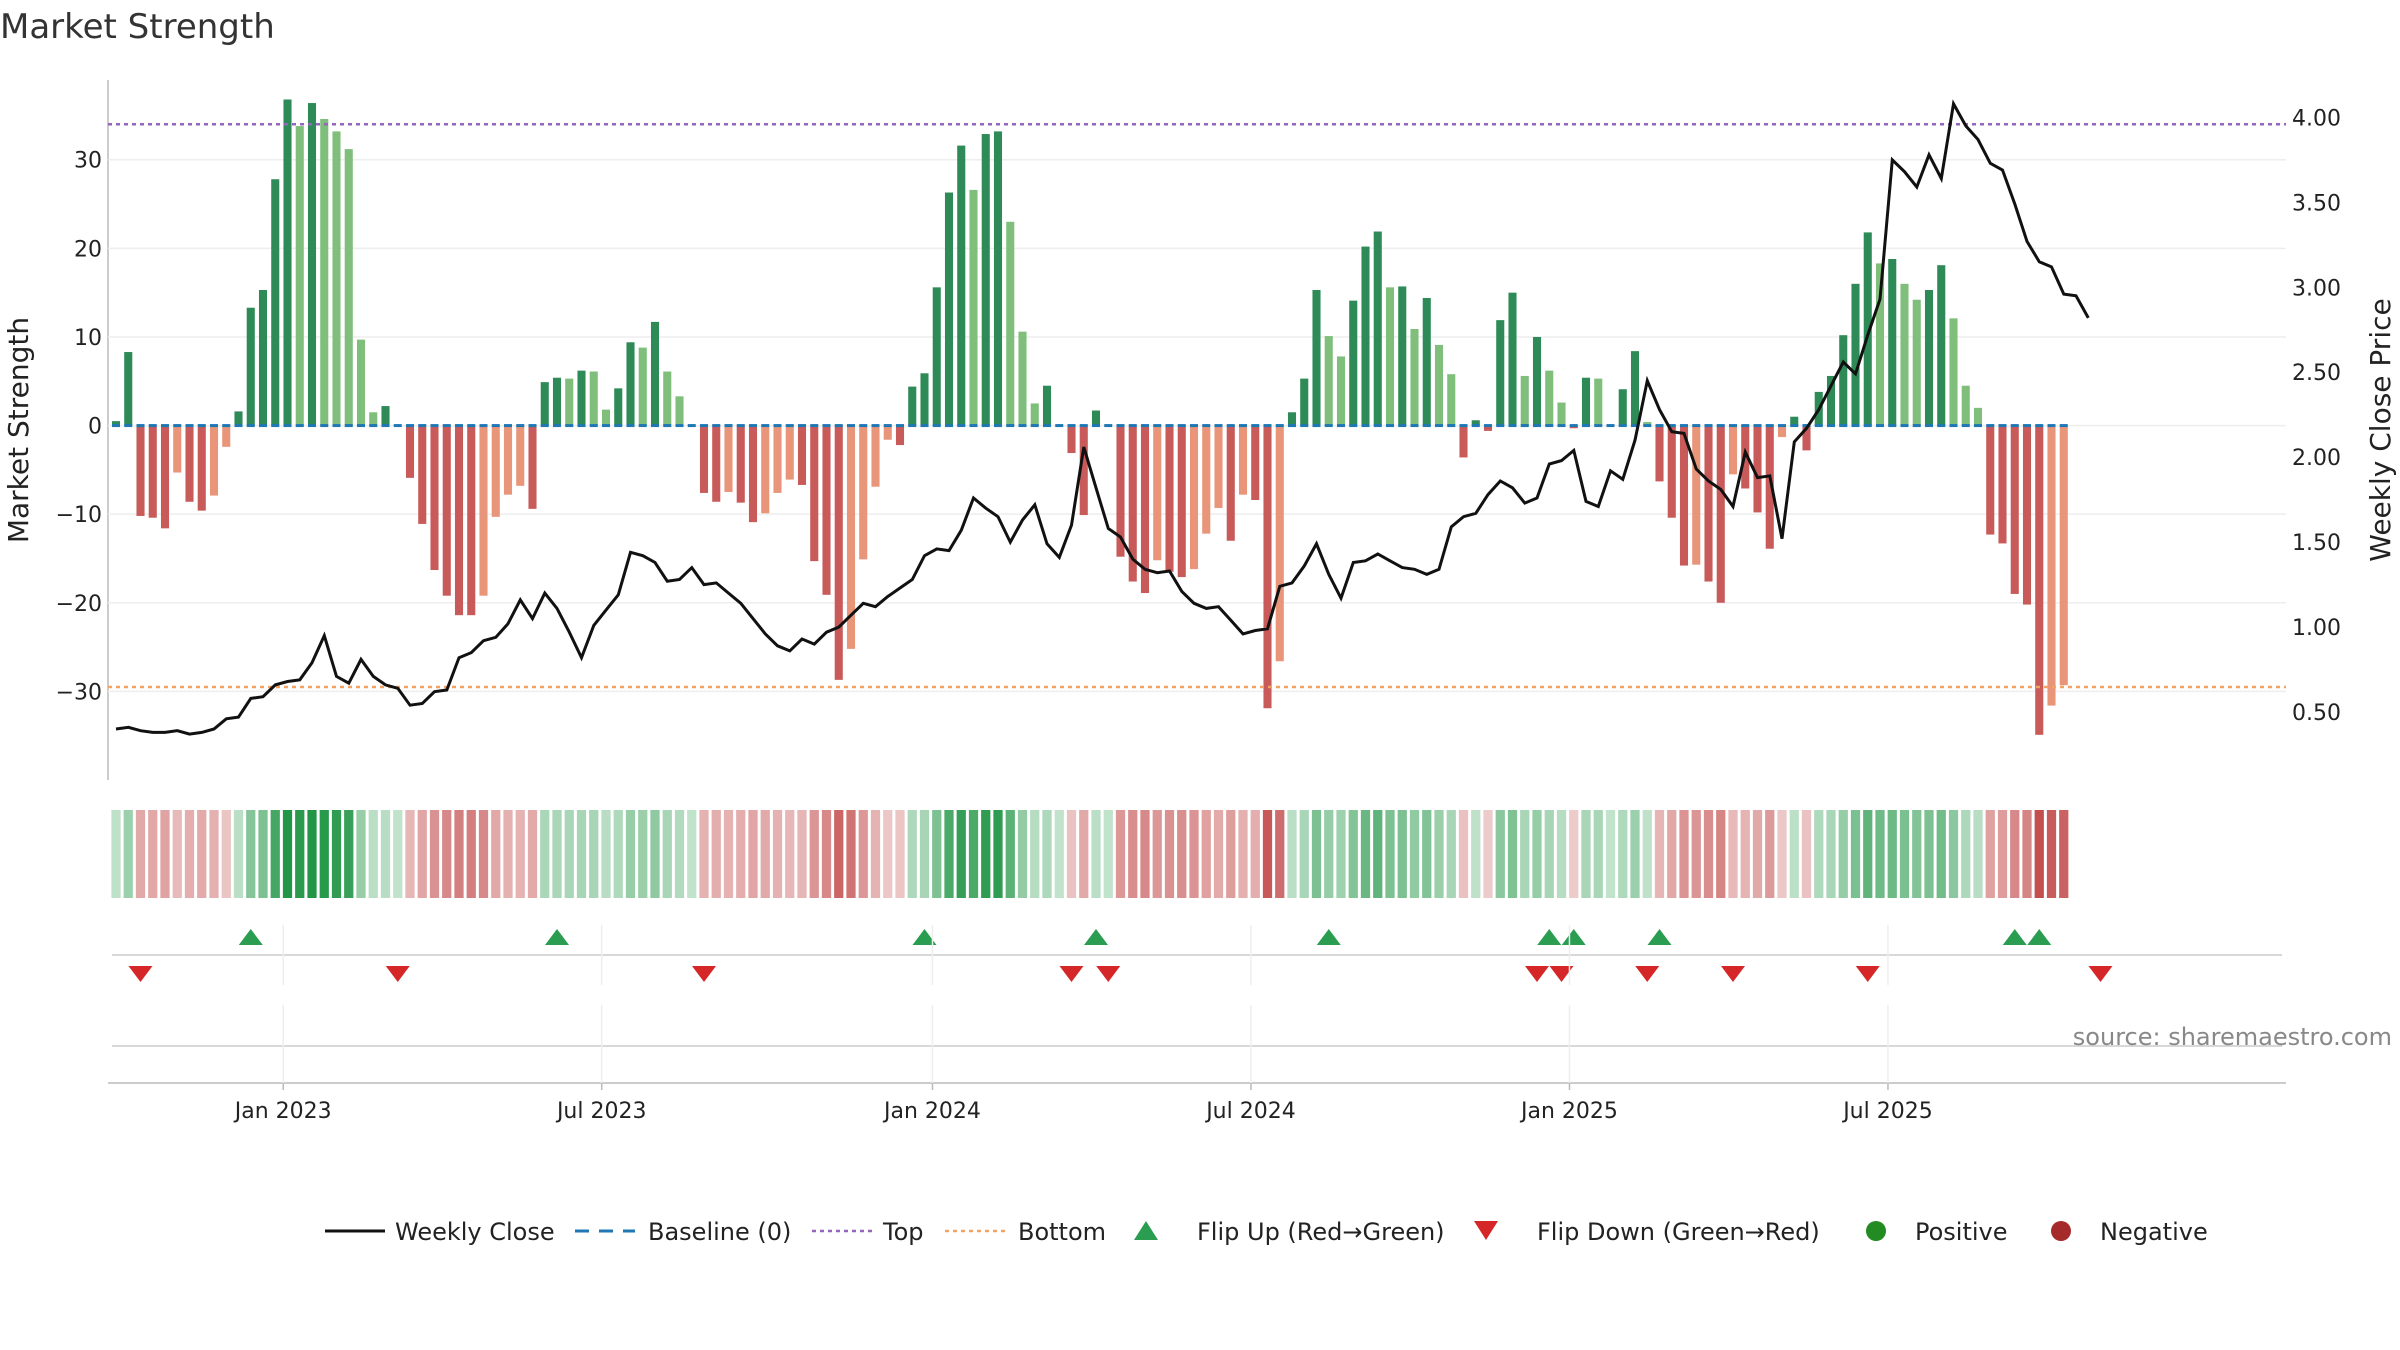 This screenshot has height=1350, width=2400. I want to click on legend-label-positive: Positive, so click(1961, 1232).